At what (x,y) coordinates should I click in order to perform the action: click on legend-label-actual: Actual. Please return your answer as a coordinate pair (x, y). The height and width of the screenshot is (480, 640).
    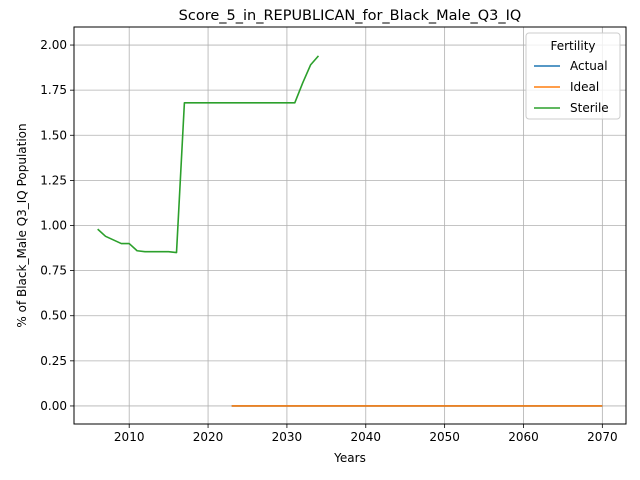
    Looking at the image, I should click on (589, 66).